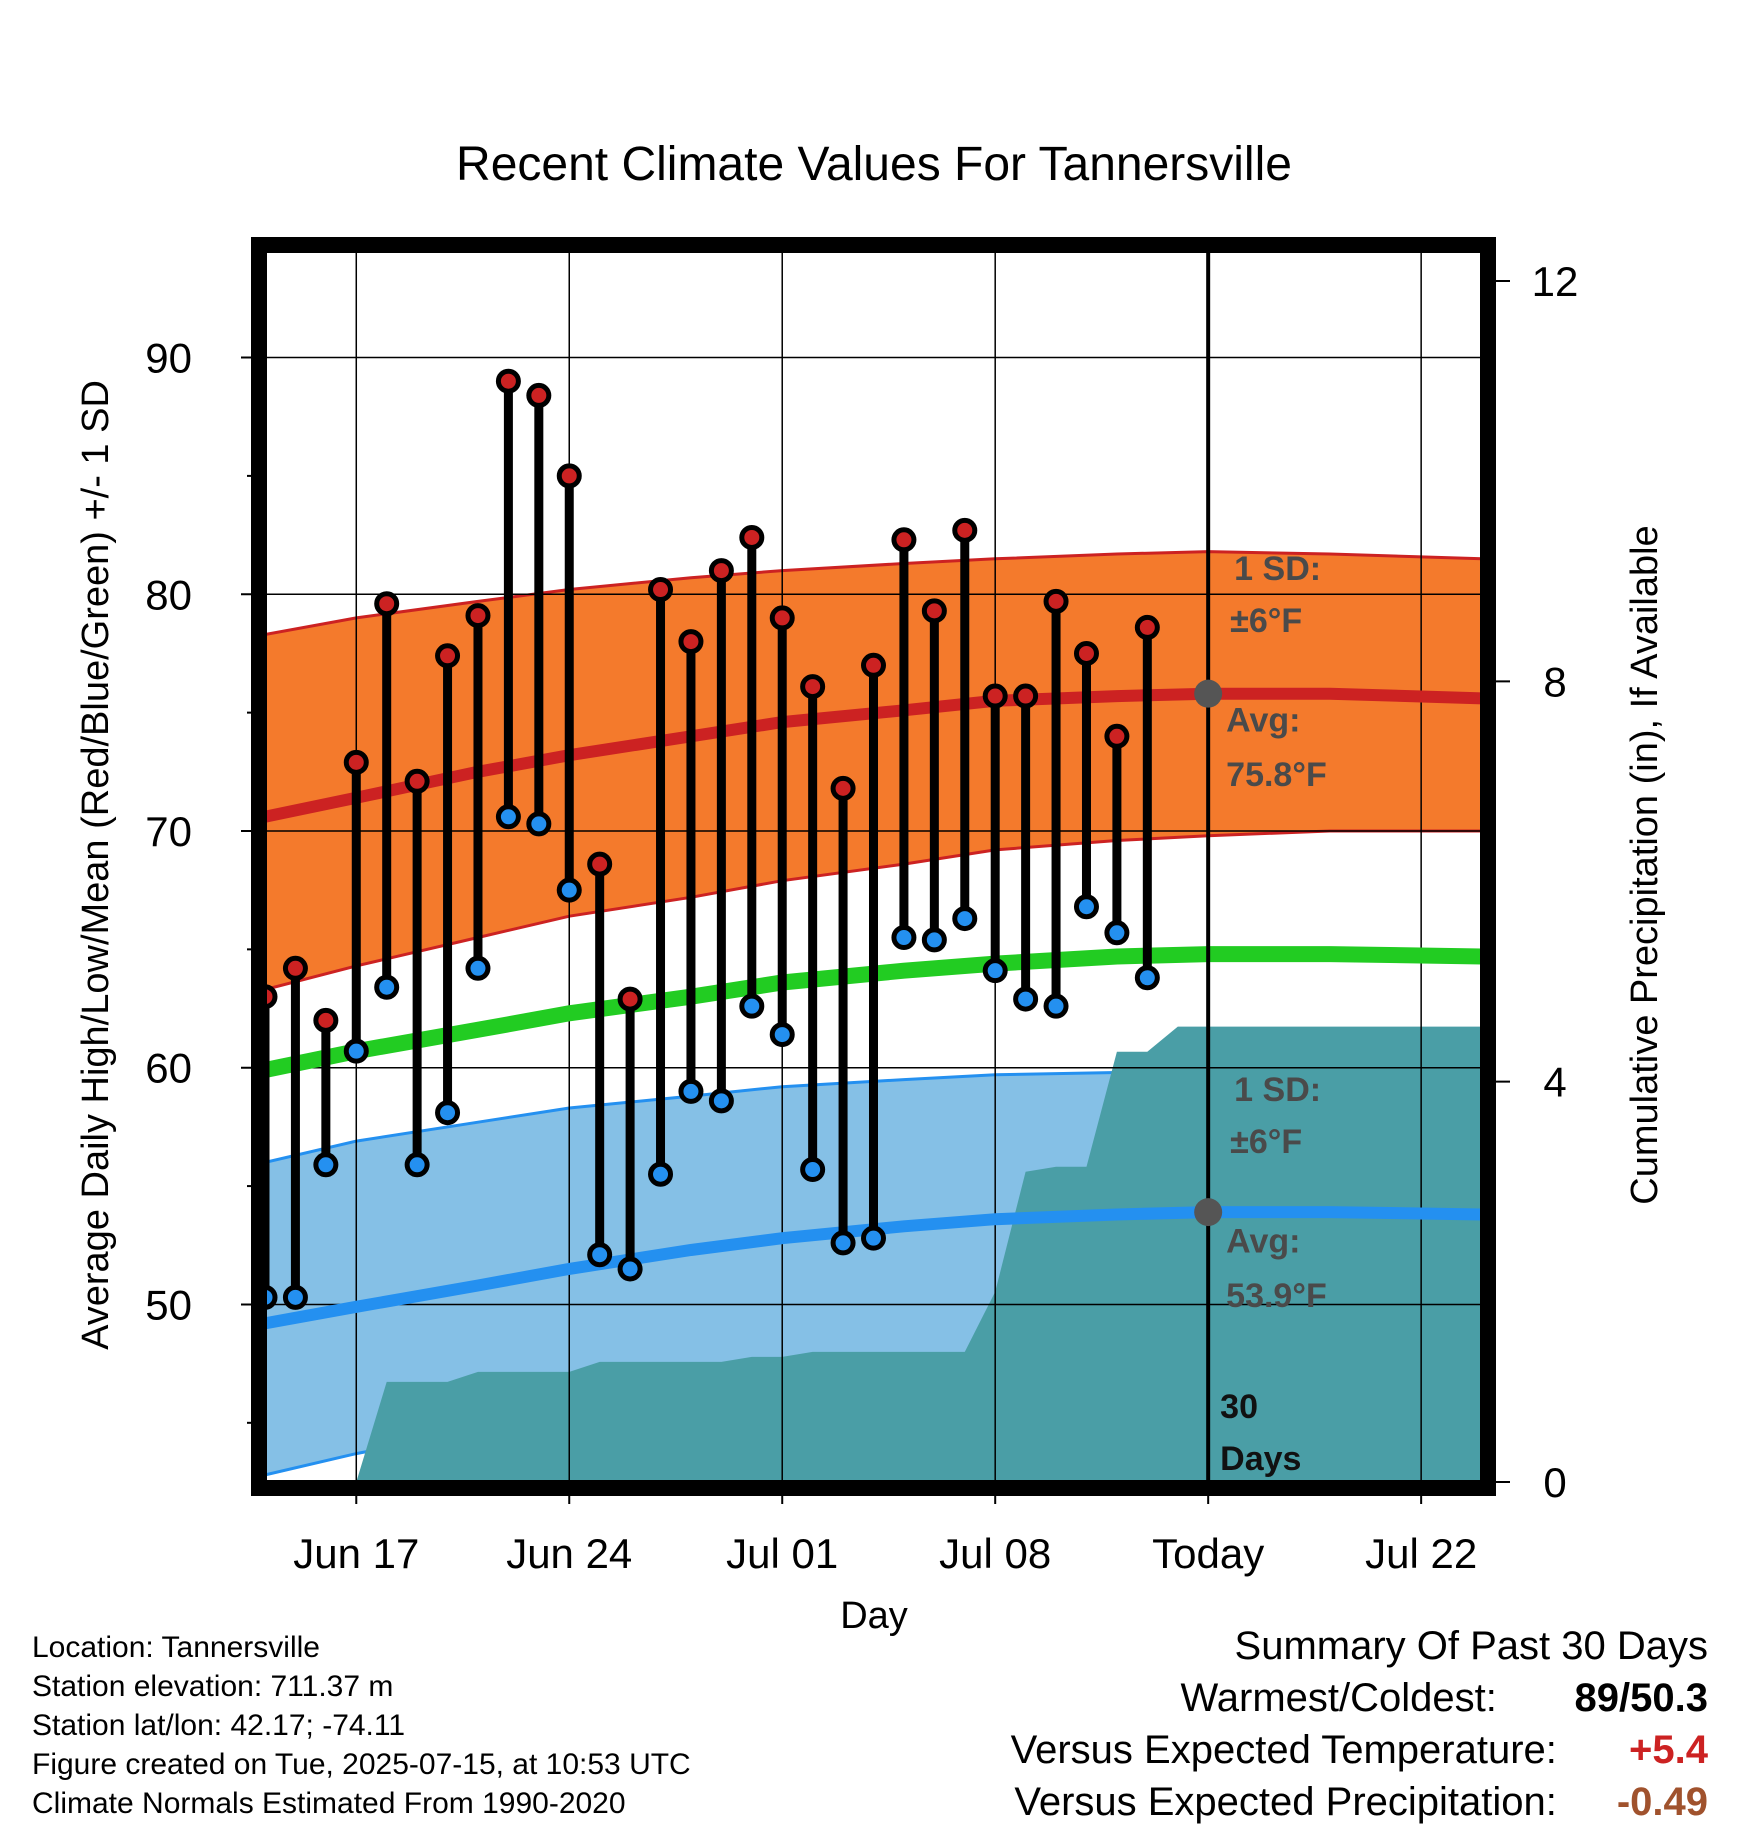 The height and width of the screenshot is (1828, 1748). Describe the element at coordinates (168, 1304) in the screenshot. I see `y-tick-label-left: 50` at that location.